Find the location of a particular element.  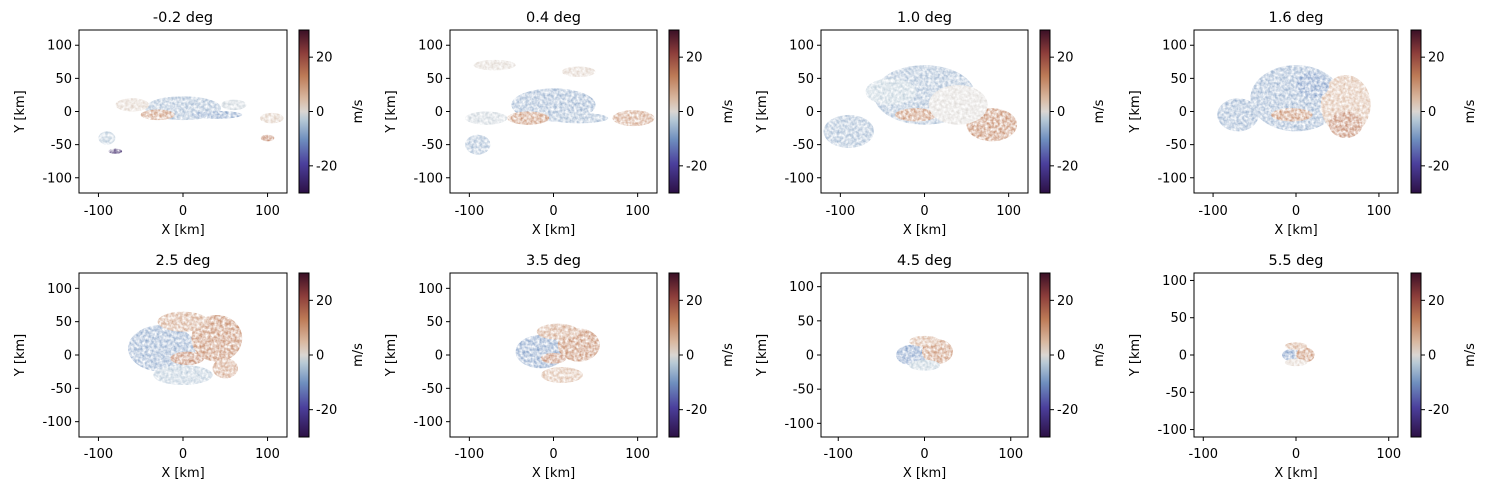

panel-title: 2.5 deg is located at coordinates (183, 261).